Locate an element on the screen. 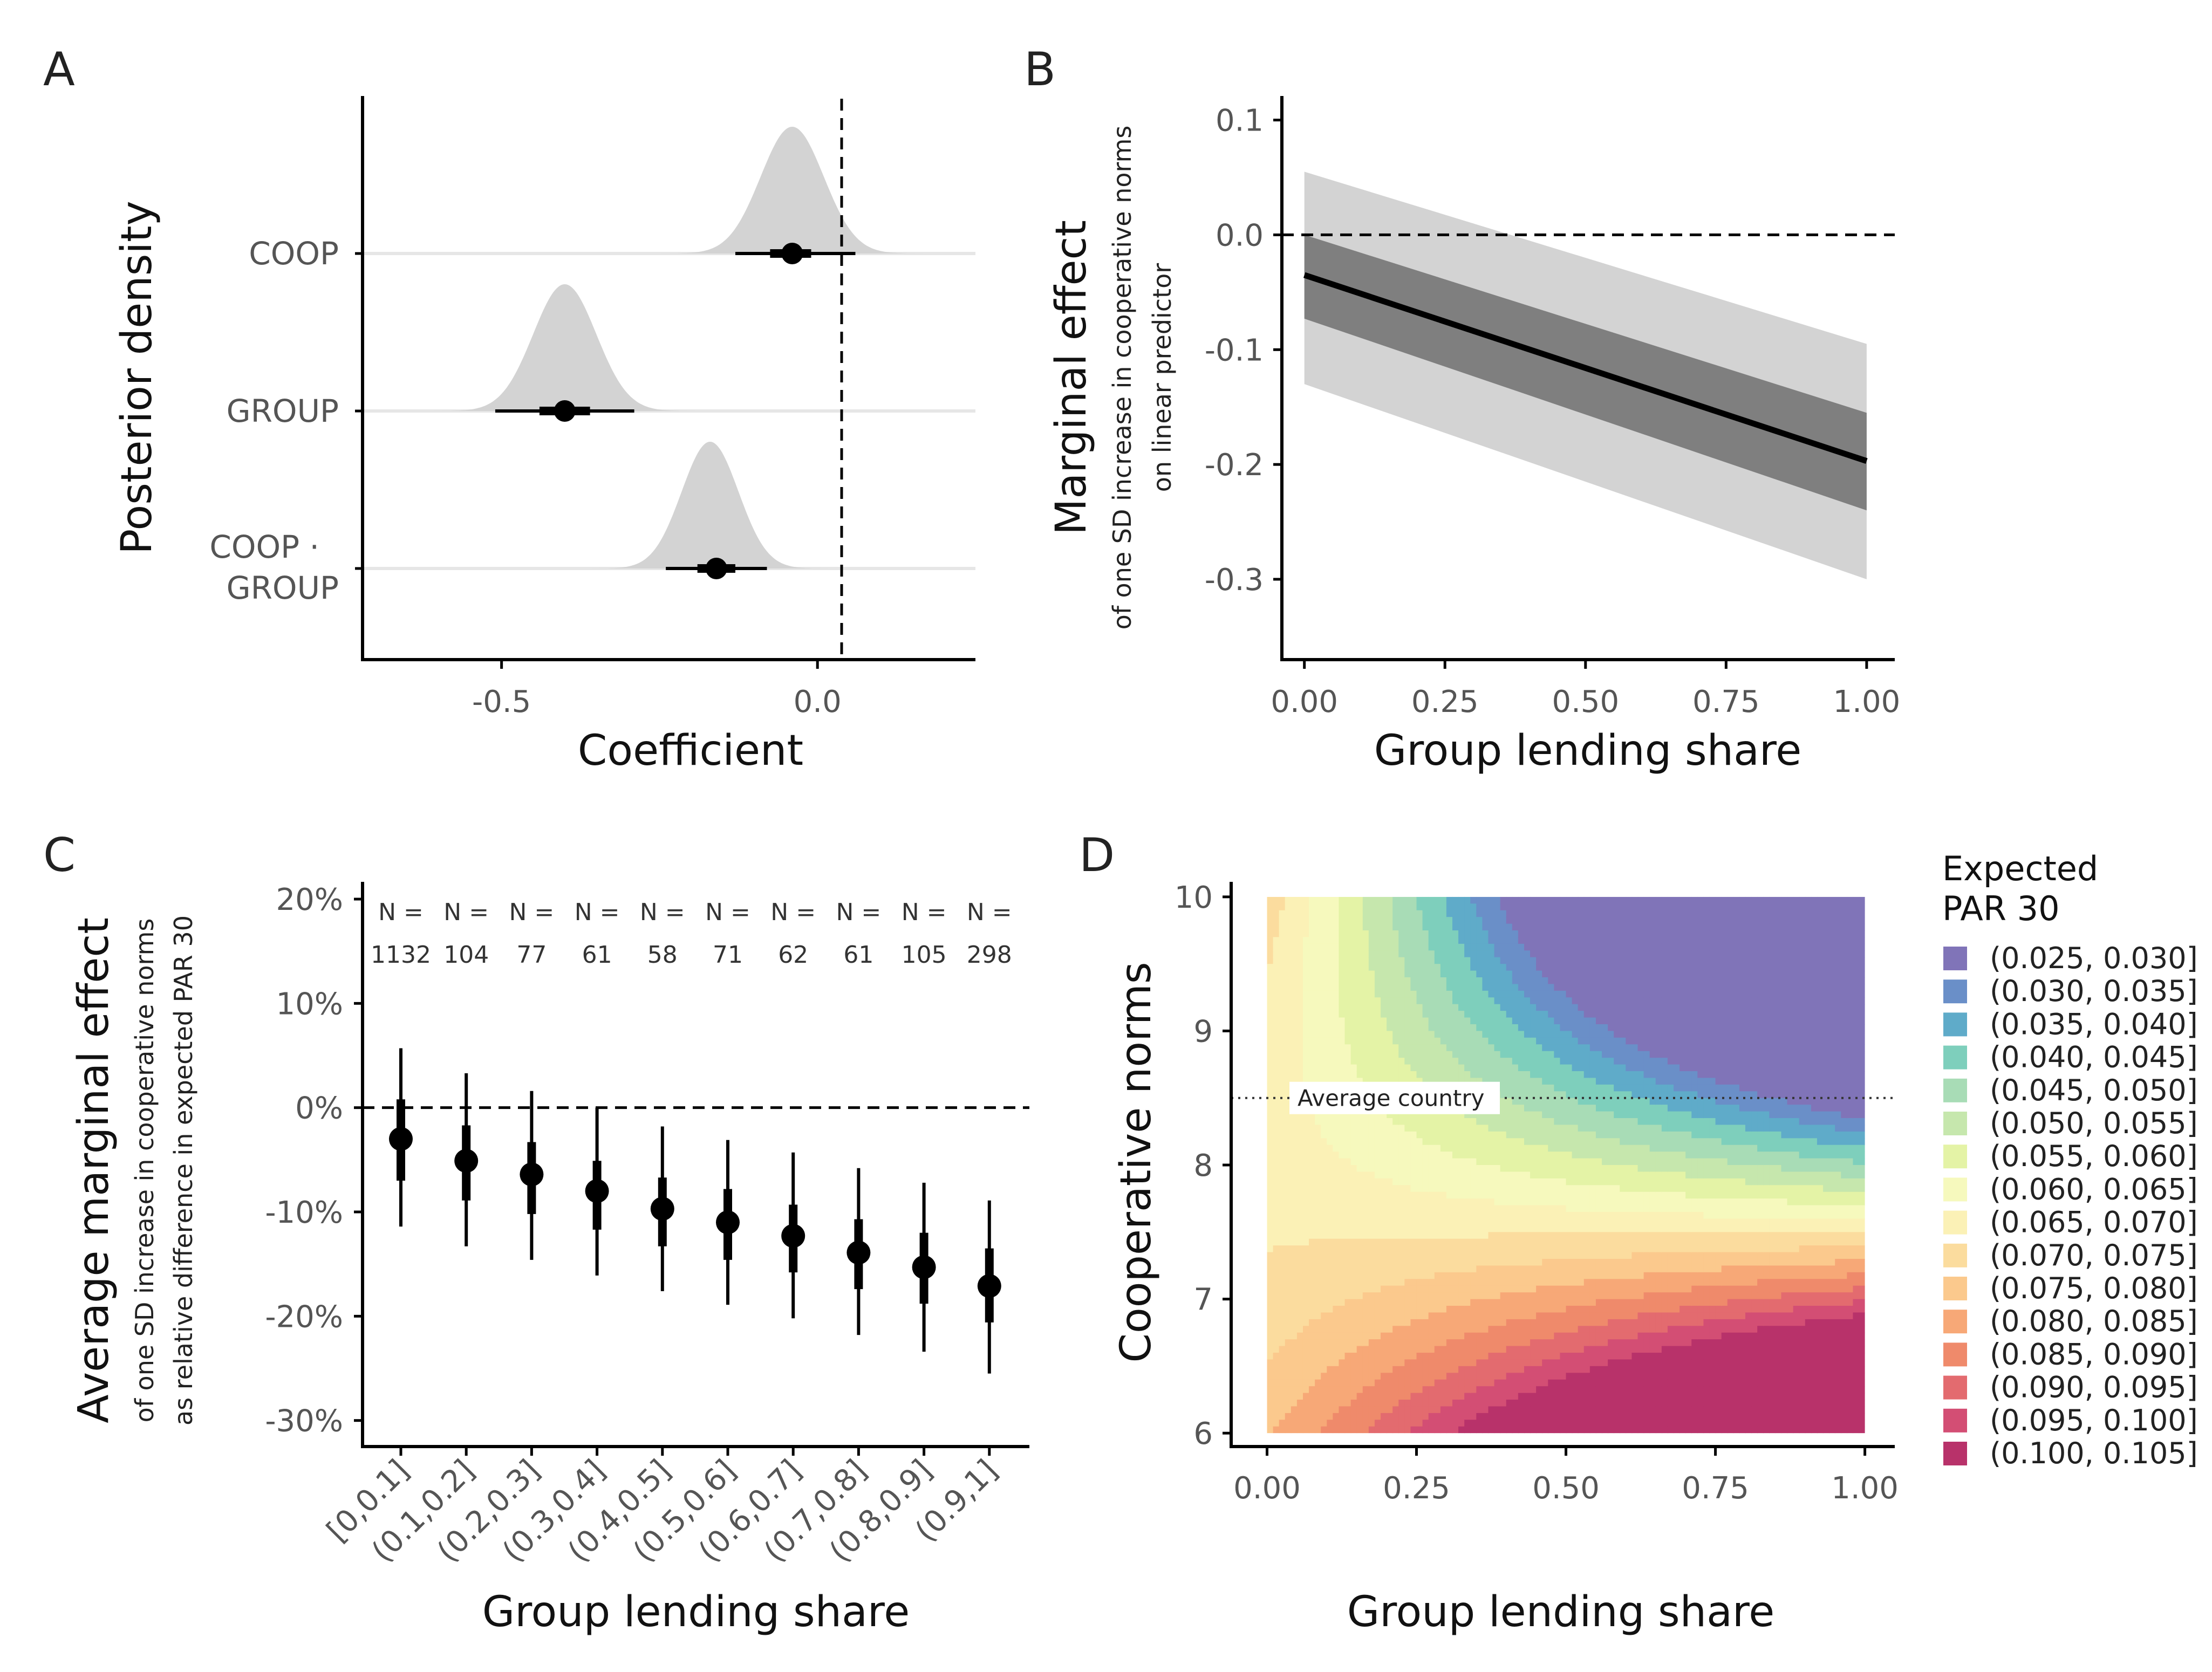 The height and width of the screenshot is (1672, 2212). panel-b-x-tick-label-3: 0.75 is located at coordinates (1726, 701).